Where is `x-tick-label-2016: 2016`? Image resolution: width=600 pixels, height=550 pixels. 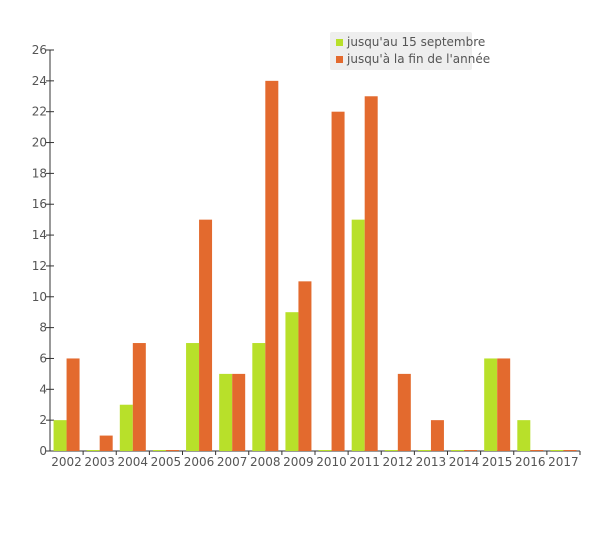
x-tick-label-2016: 2016 is located at coordinates (530, 462).